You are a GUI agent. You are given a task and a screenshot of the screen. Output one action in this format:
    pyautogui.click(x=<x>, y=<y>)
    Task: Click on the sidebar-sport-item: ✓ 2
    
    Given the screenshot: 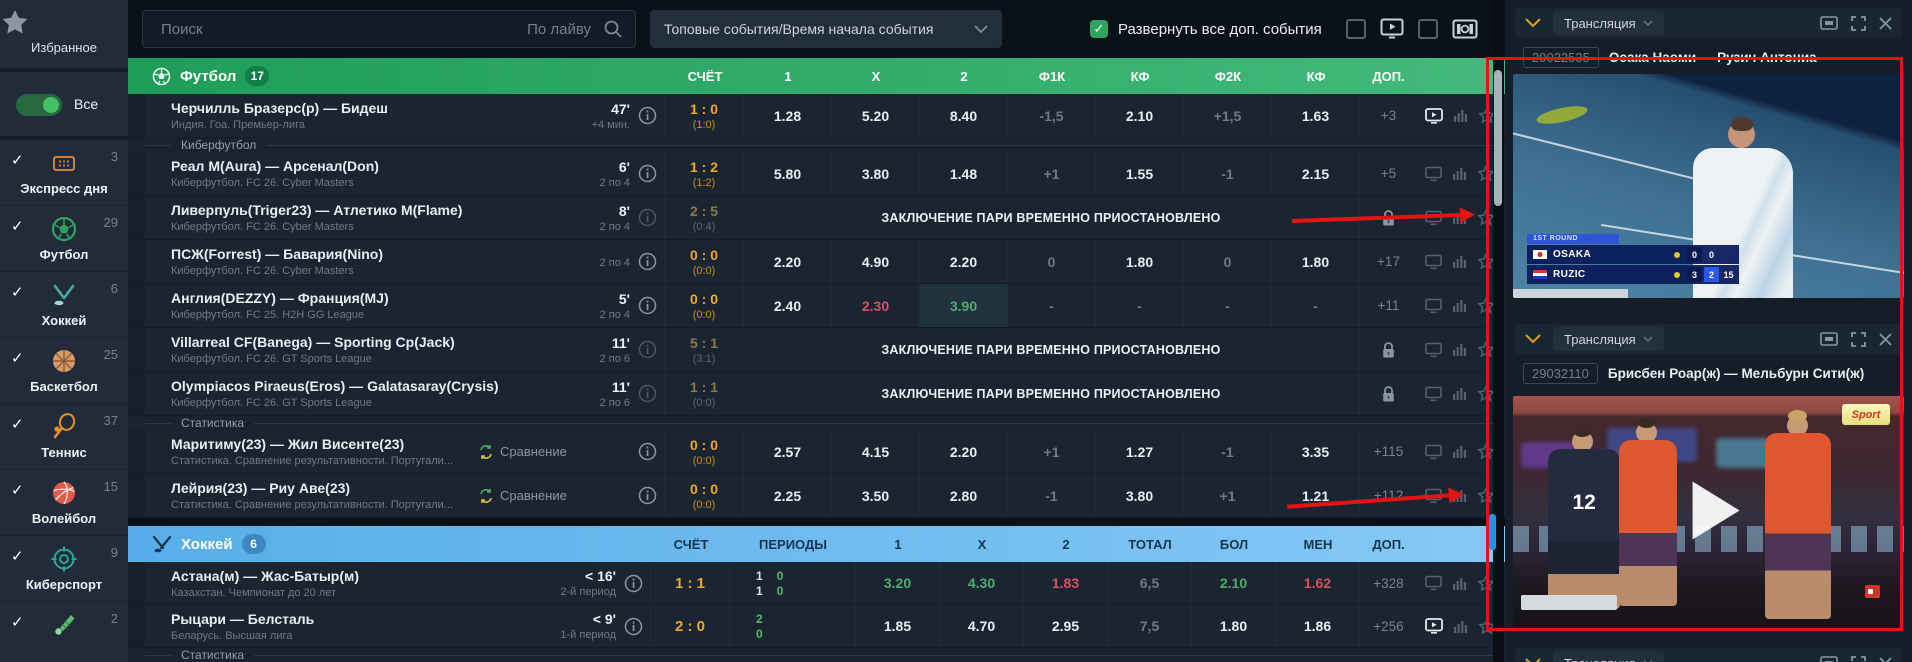 What is the action you would take?
    pyautogui.click(x=64, y=632)
    